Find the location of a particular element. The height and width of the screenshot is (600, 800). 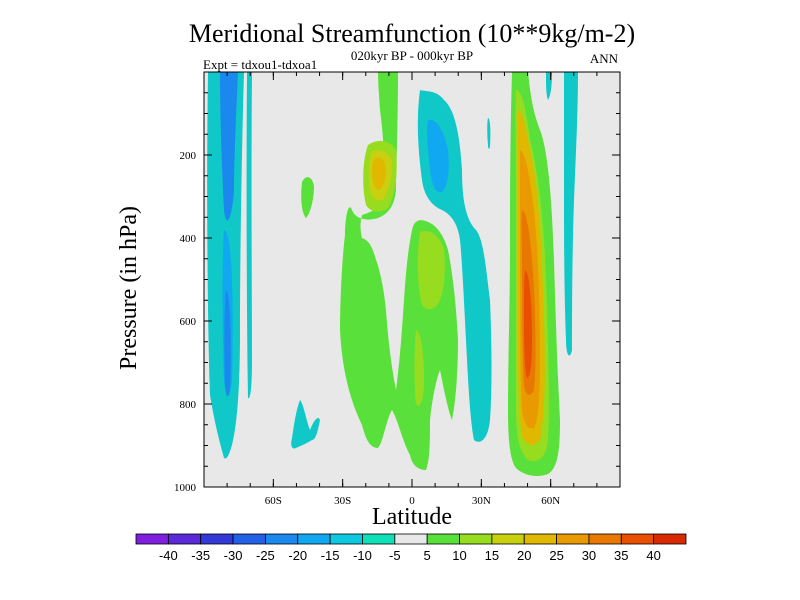

colorbar-label: 5 is located at coordinates (427, 555).